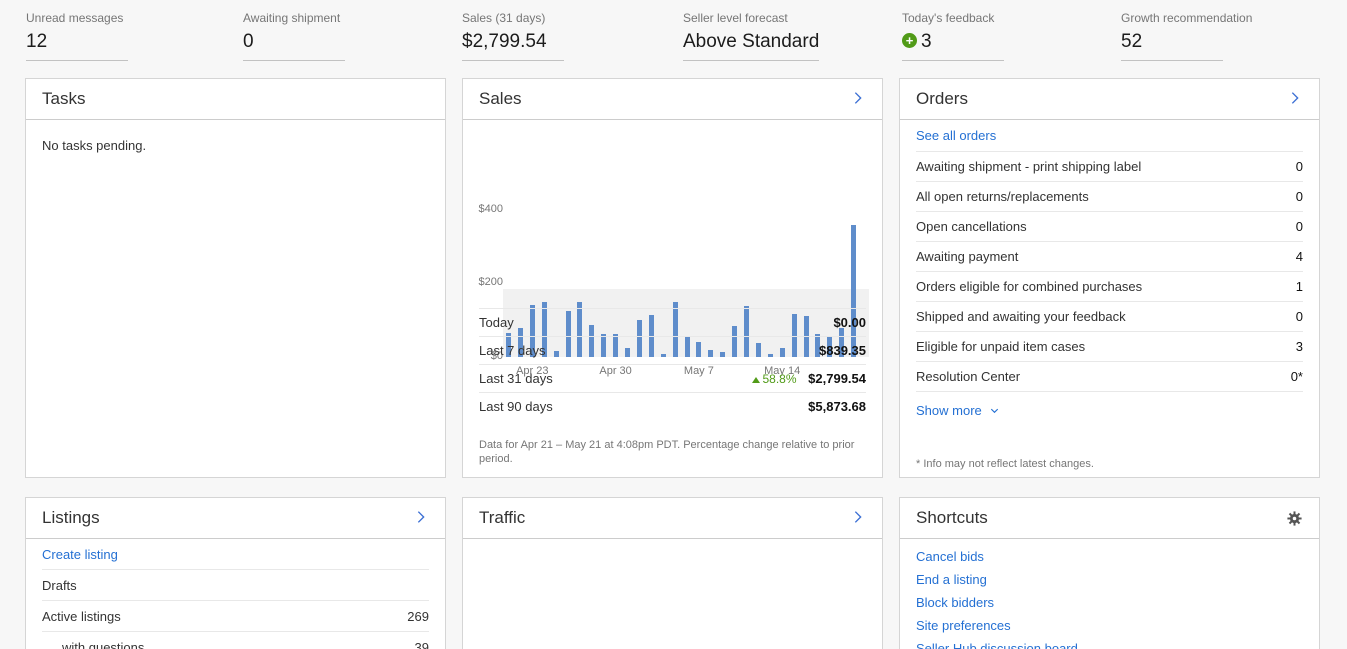 Image resolution: width=1347 pixels, height=649 pixels. What do you see at coordinates (955, 602) in the screenshot?
I see `shortcut-link: Block bidders` at bounding box center [955, 602].